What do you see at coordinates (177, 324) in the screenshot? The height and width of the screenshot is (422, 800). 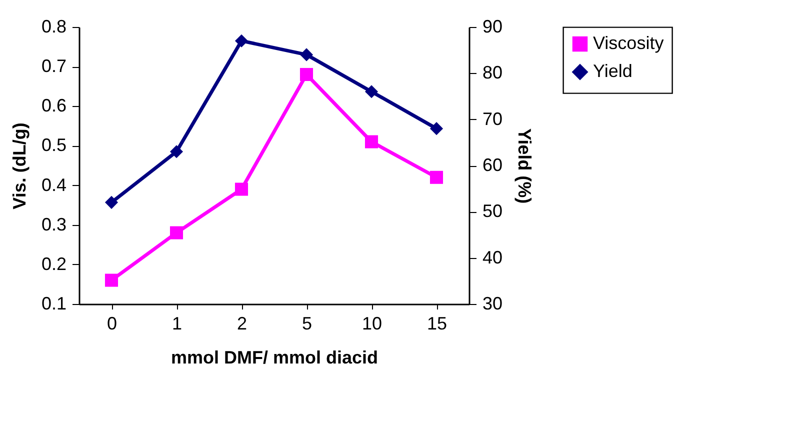 I see `x-tick-label: 1` at bounding box center [177, 324].